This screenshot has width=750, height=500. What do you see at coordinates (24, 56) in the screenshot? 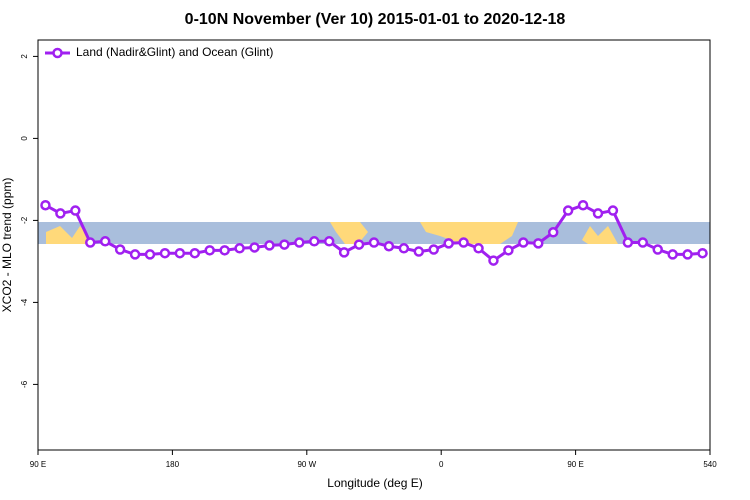
I see `y-tick-label: 2` at bounding box center [24, 56].